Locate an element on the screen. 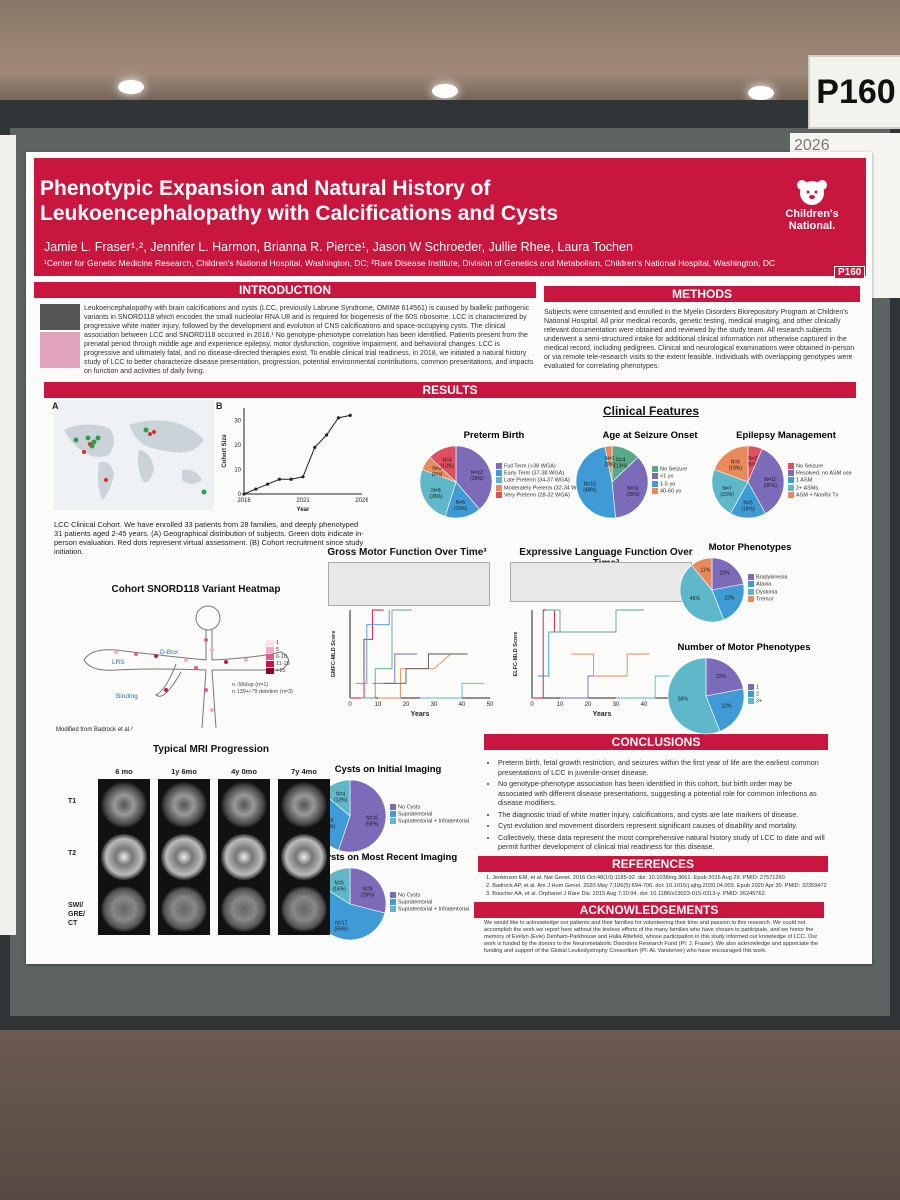  pie-data-label: 56% is located at coordinates (683, 699).